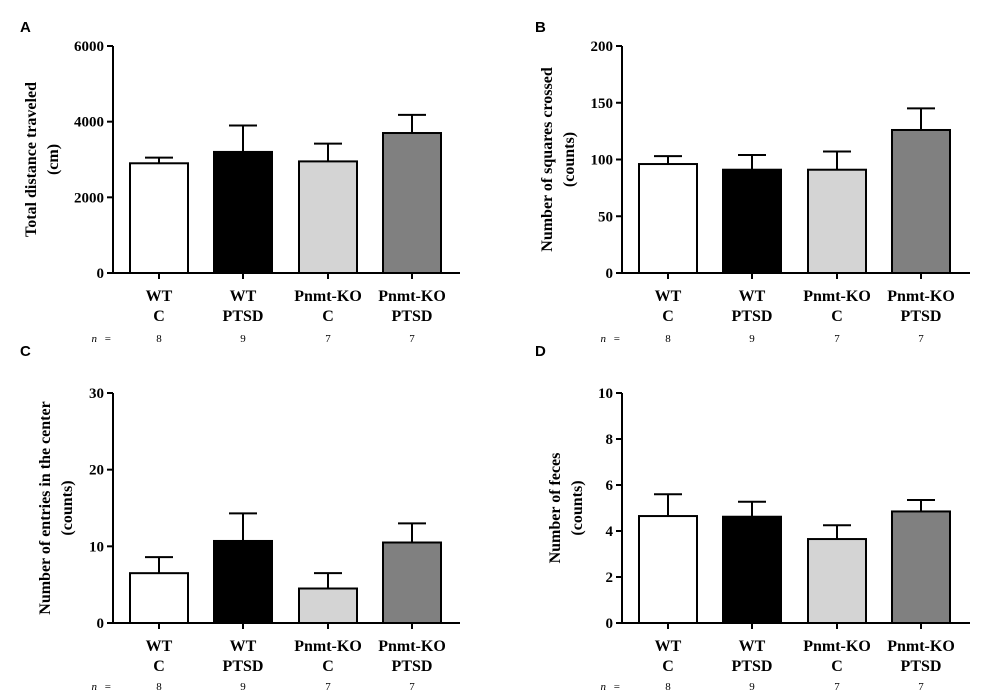  Describe the element at coordinates (547, 159) in the screenshot. I see `y-axis-title: Number of squares crossed` at that location.